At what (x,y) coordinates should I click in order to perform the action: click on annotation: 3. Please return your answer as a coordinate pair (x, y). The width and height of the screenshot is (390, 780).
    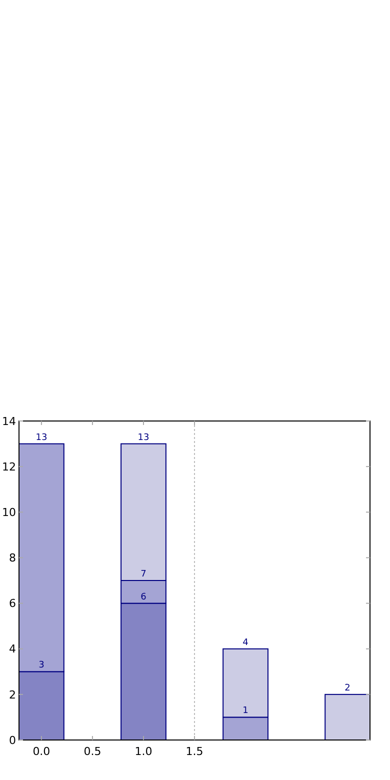
    Looking at the image, I should click on (41, 665).